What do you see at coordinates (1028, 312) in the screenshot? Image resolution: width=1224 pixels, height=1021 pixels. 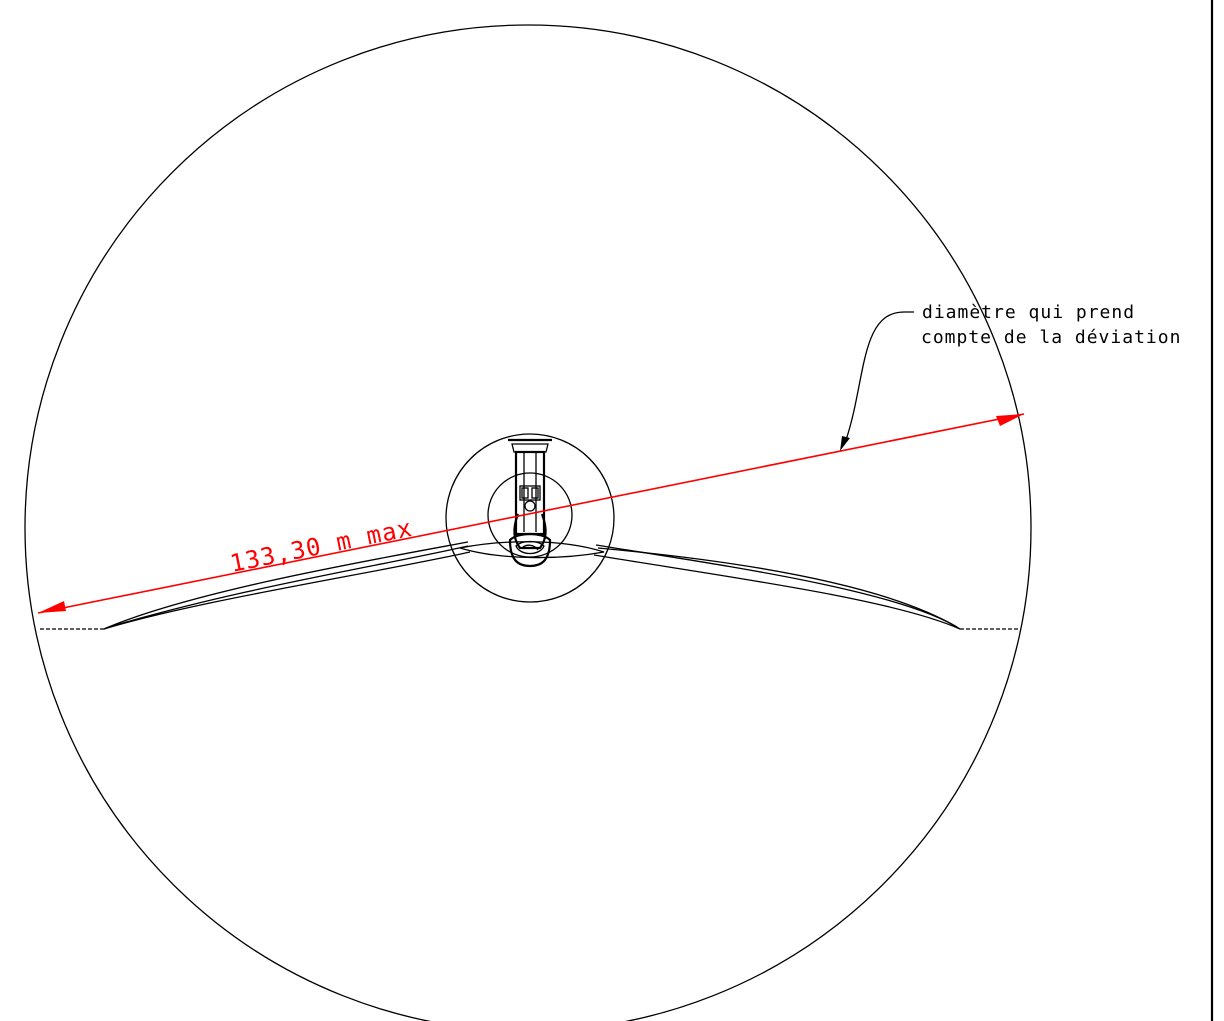 I see `annotation-line-1: diamètre qui prend` at bounding box center [1028, 312].